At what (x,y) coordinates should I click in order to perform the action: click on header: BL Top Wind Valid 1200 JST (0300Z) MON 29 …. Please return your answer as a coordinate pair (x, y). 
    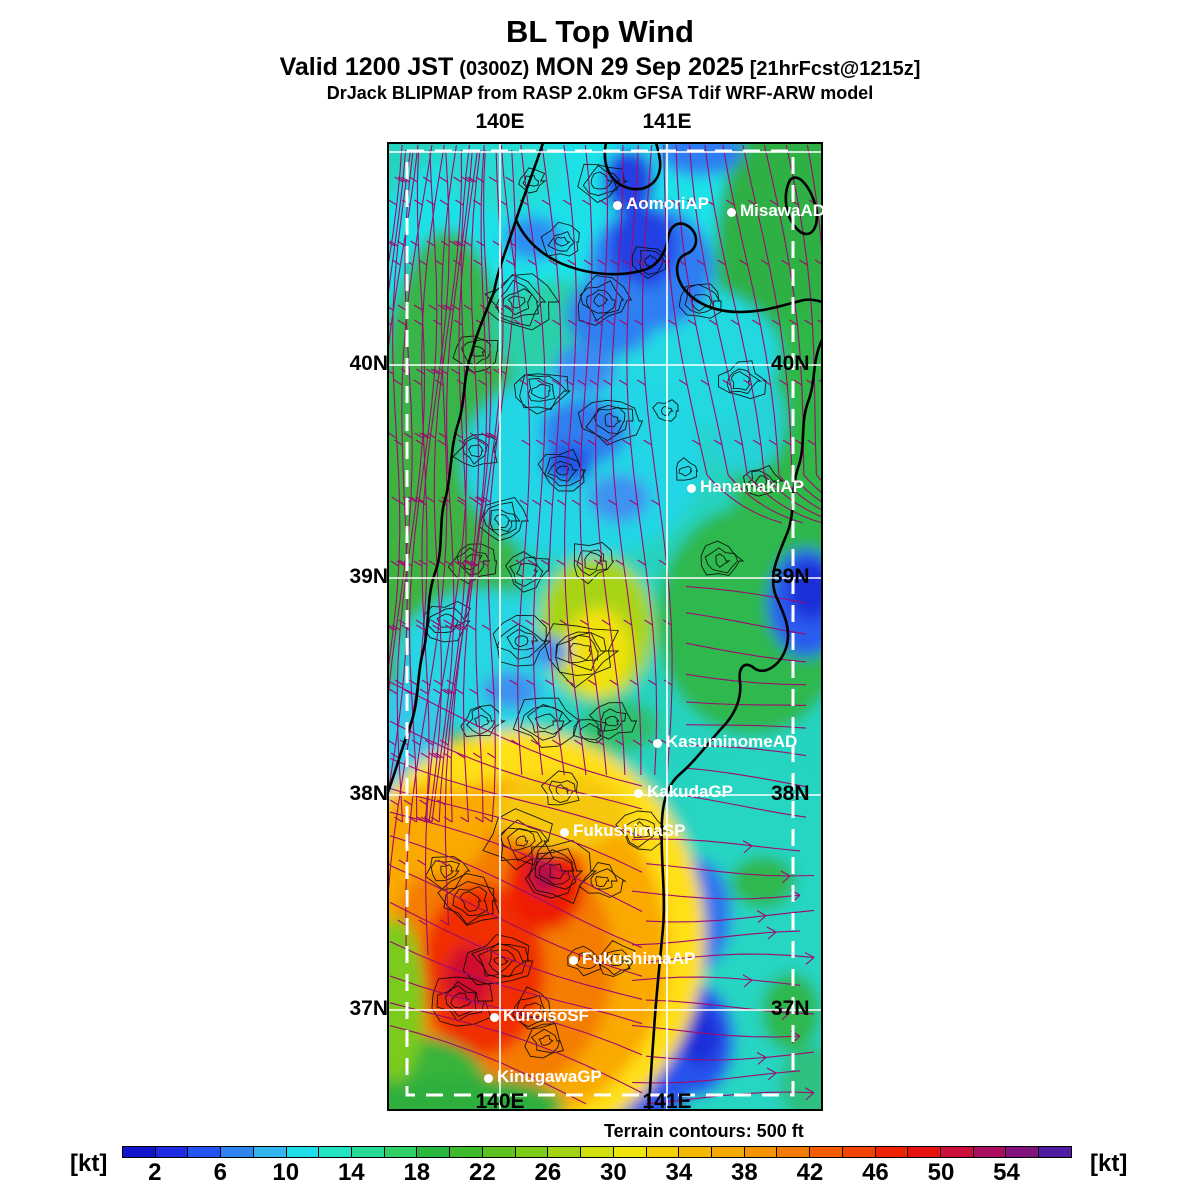
    Looking at the image, I should click on (600, 59).